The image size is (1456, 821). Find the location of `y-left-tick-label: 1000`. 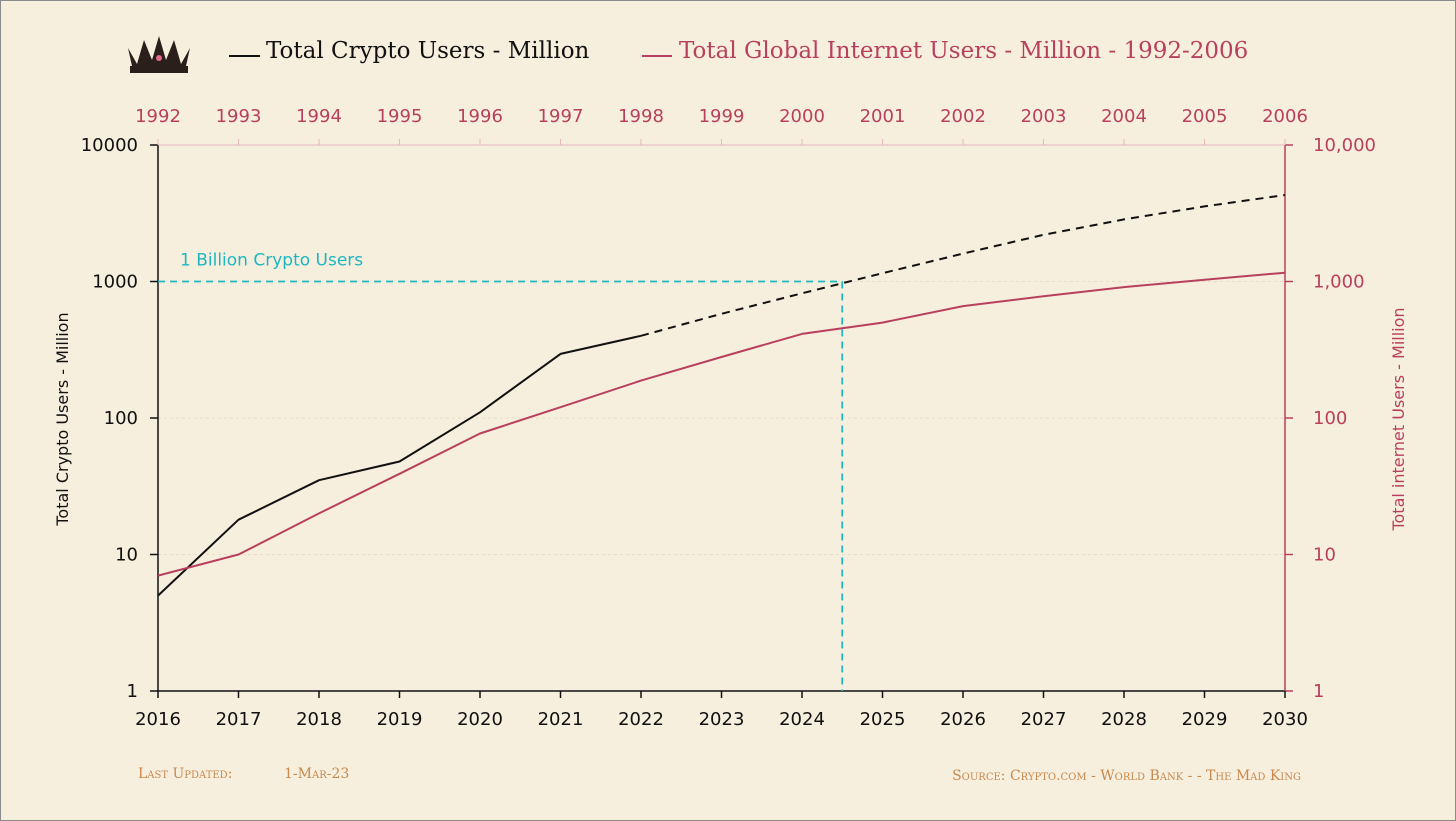

y-left-tick-label: 1000 is located at coordinates (115, 282).